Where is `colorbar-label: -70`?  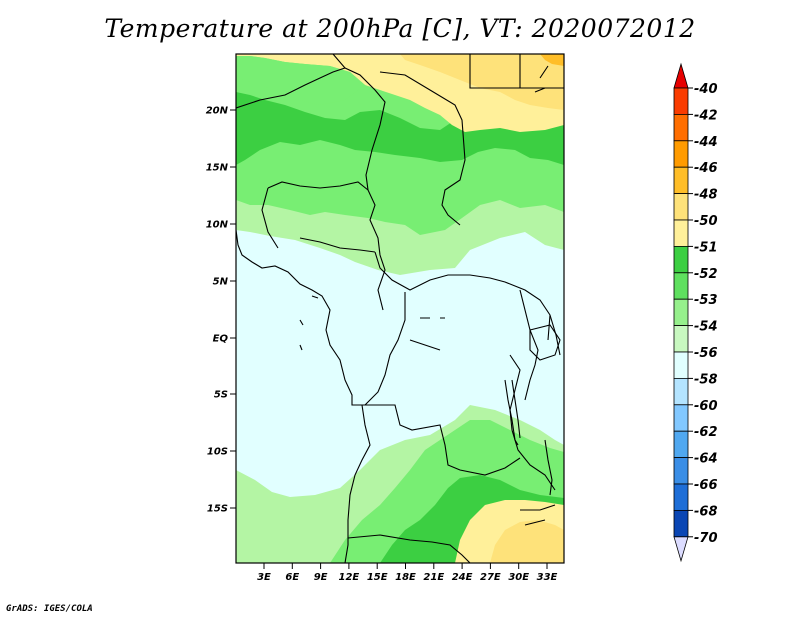
colorbar-label: -70 is located at coordinates (706, 538).